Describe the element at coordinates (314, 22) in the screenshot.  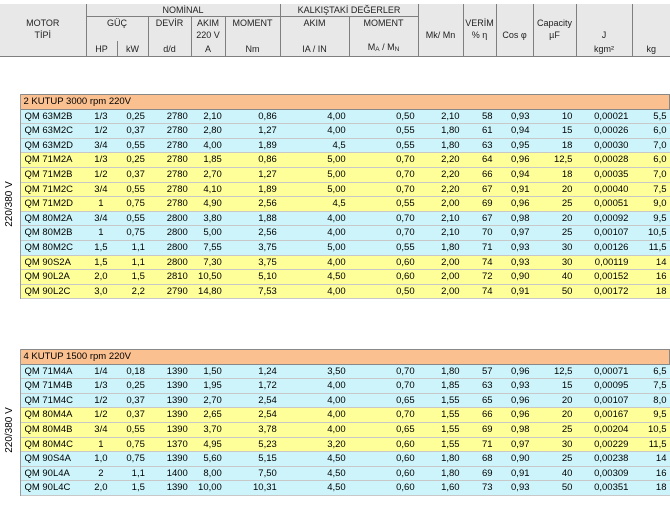
I see `header-k-akim: AKIM` at that location.